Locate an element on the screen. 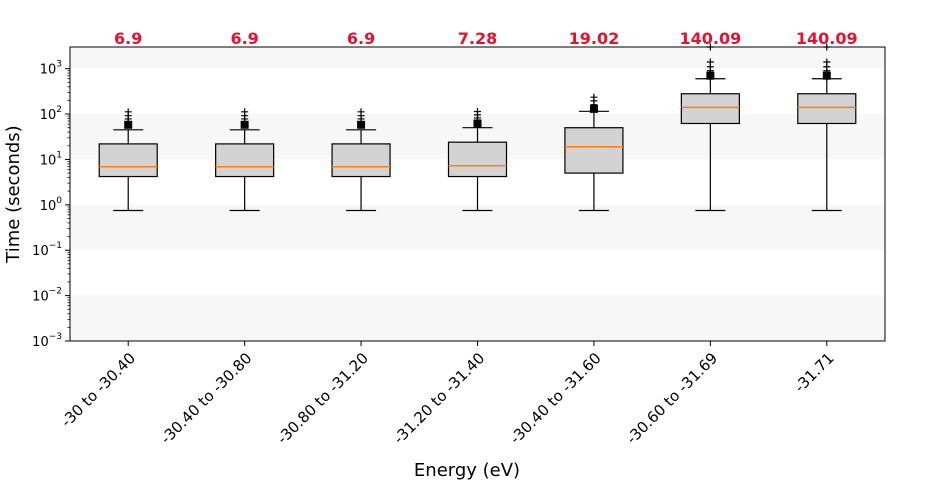 This screenshot has width=932, height=484. axis-ticks: 10⁻³ 10⁻² 10⁻¹ 10⁰ 10¹ 10² 10³ is located at coordinates (51, 205).